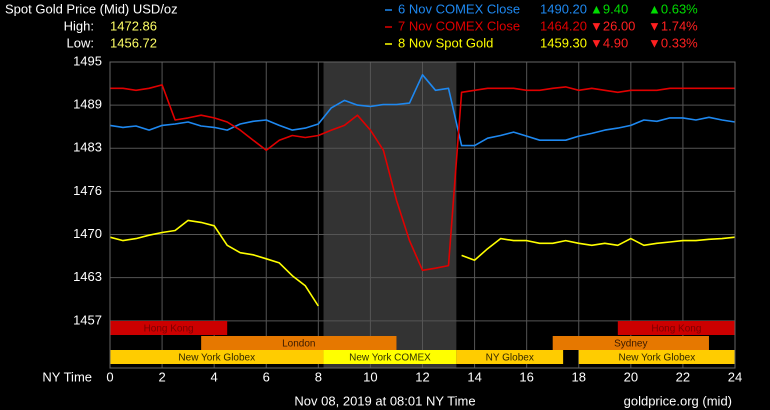 Image resolution: width=770 pixels, height=410 pixels. Describe the element at coordinates (266, 376) in the screenshot. I see `x-tick-label: 6` at that location.